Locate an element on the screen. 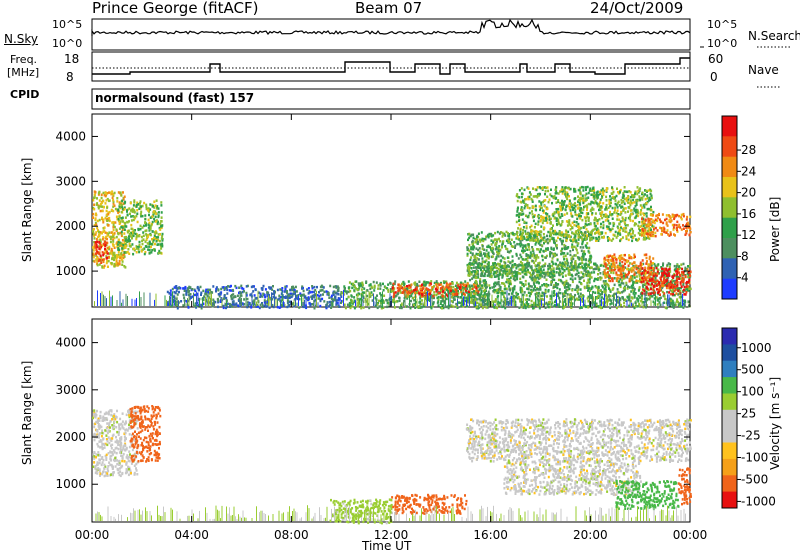 Image resolution: width=800 pixels, height=554 pixels. cpid-value: normalsound (fast) 157 is located at coordinates (175, 98).